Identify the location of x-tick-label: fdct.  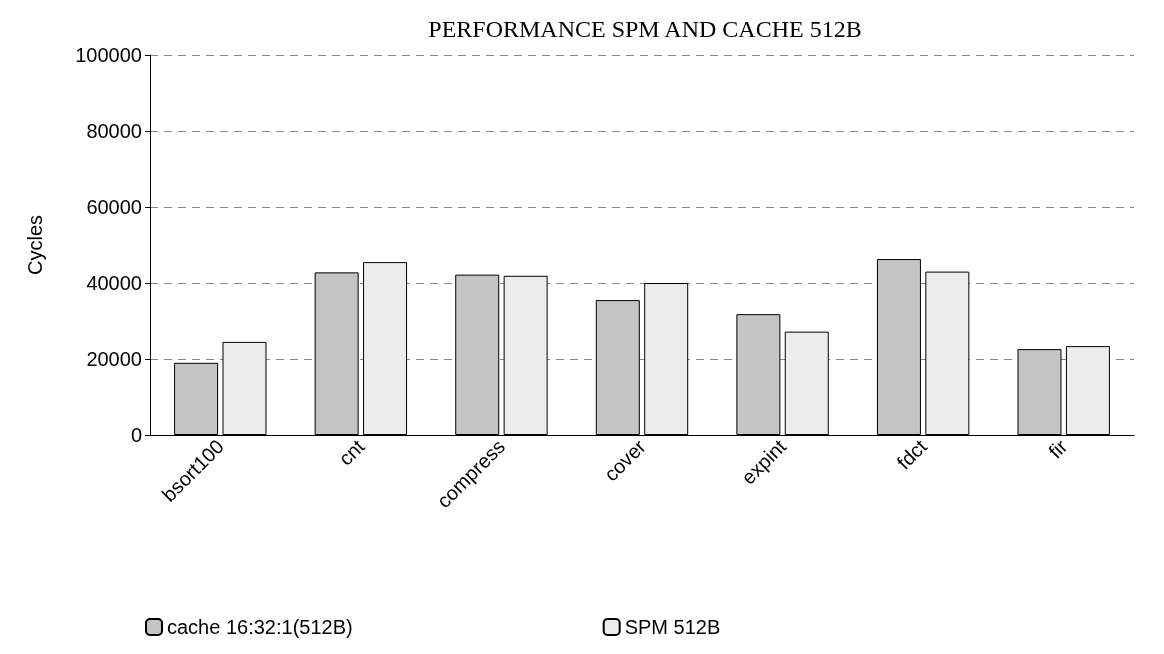
(912, 454).